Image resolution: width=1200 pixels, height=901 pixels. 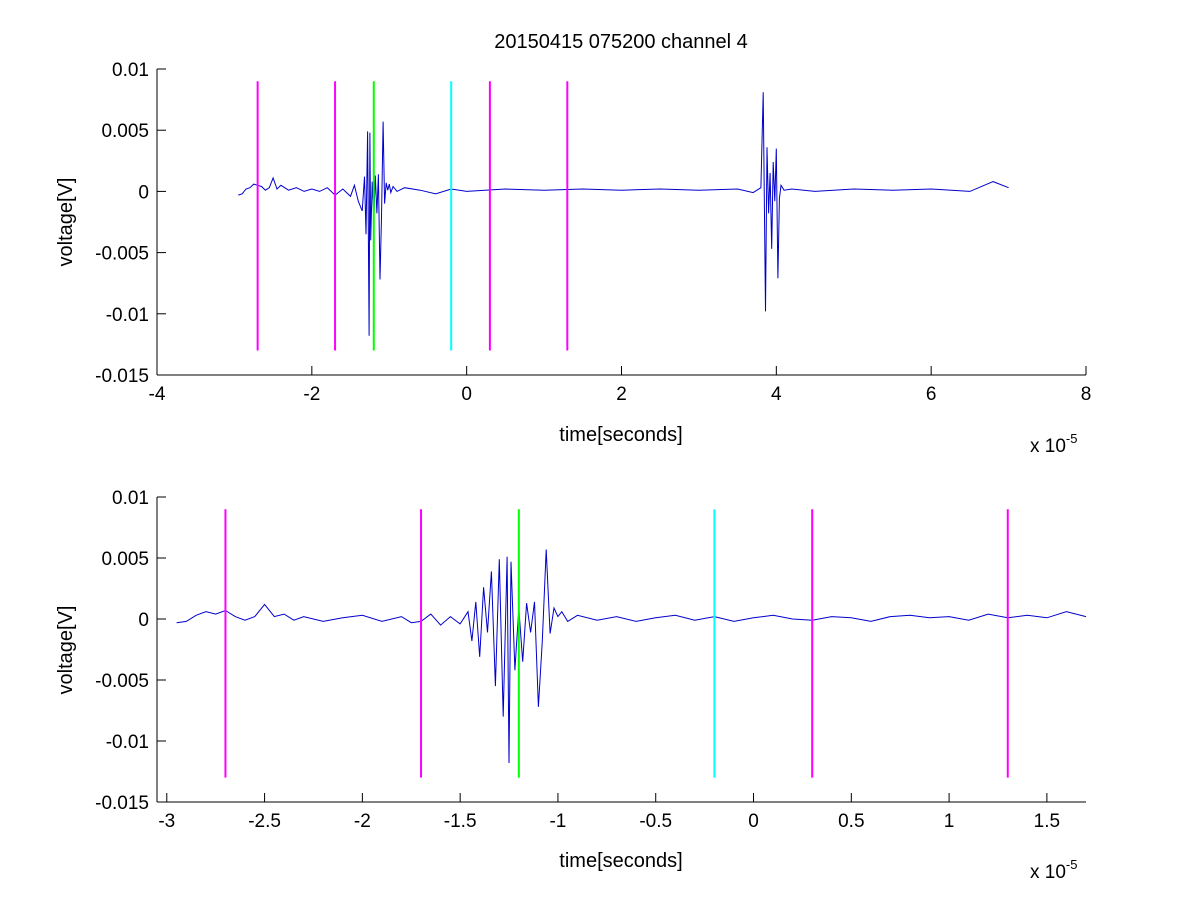 I want to click on x-tick-label: 1, so click(x=949, y=821).